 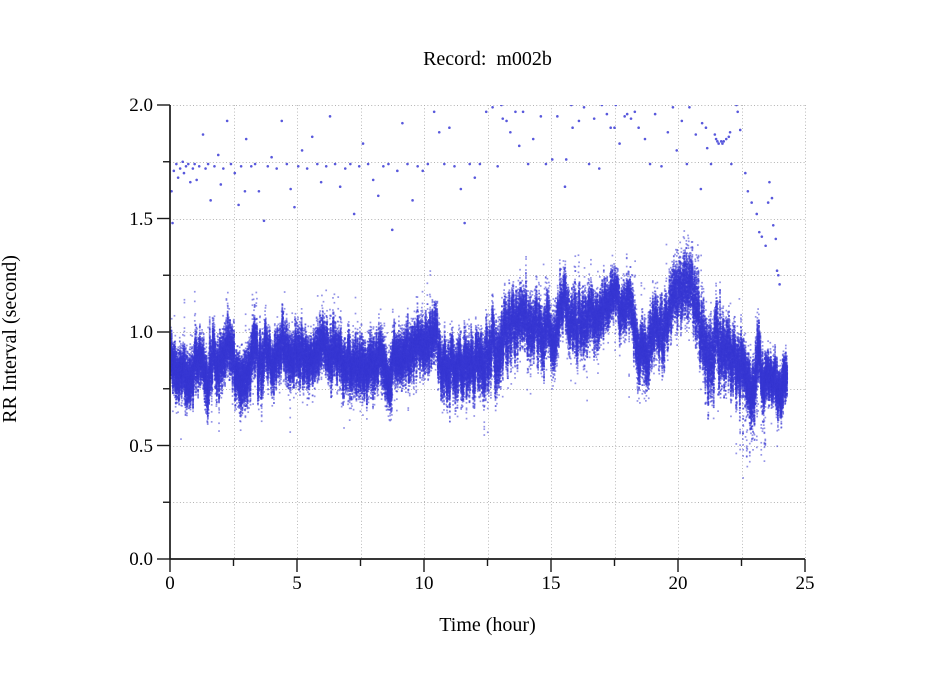 I want to click on x-tick-label: 5, so click(x=297, y=583).